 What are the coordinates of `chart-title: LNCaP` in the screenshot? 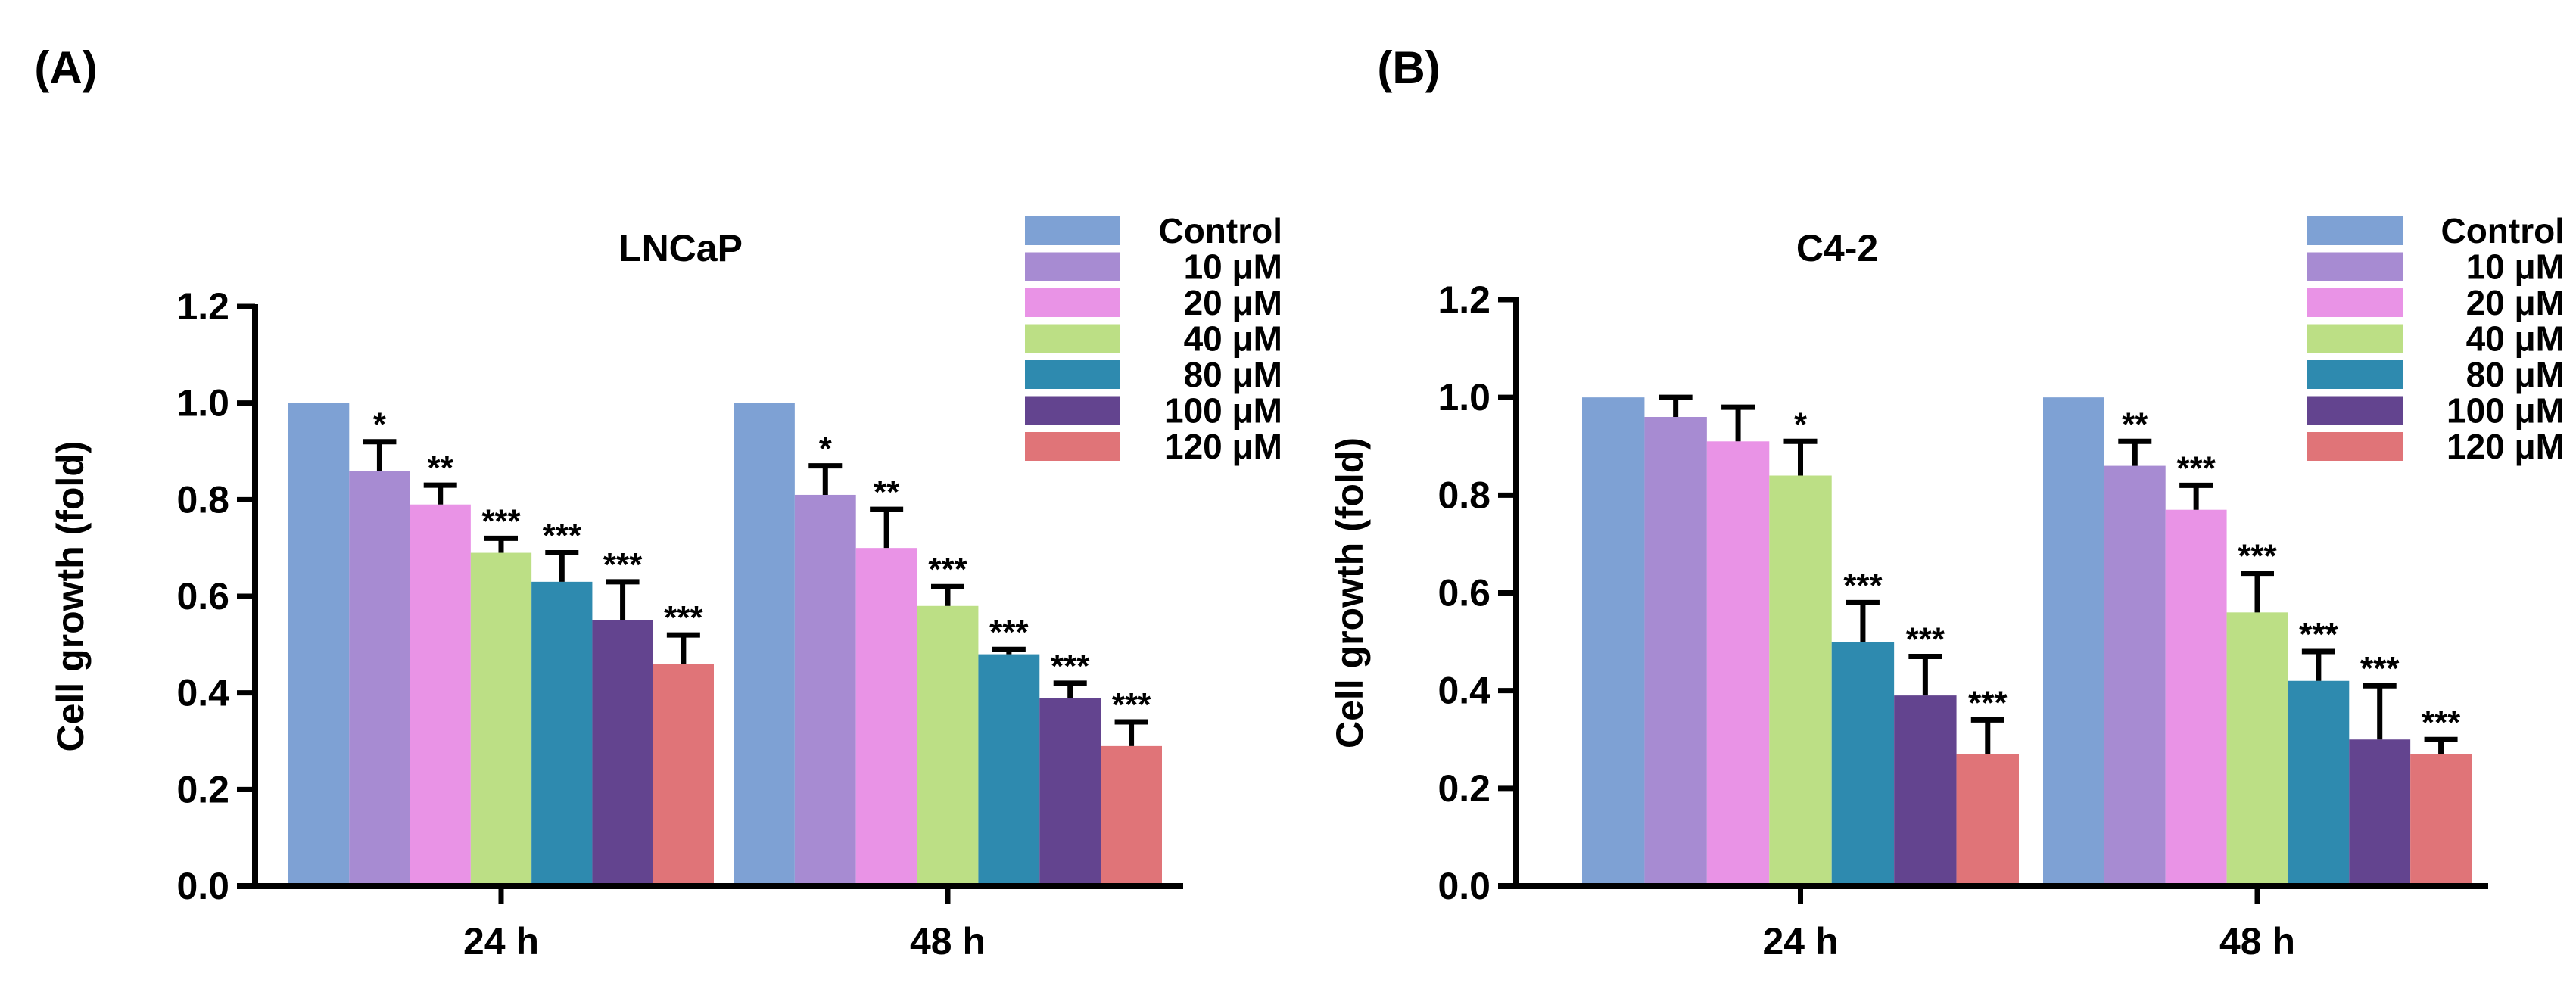 It's located at (680, 248).